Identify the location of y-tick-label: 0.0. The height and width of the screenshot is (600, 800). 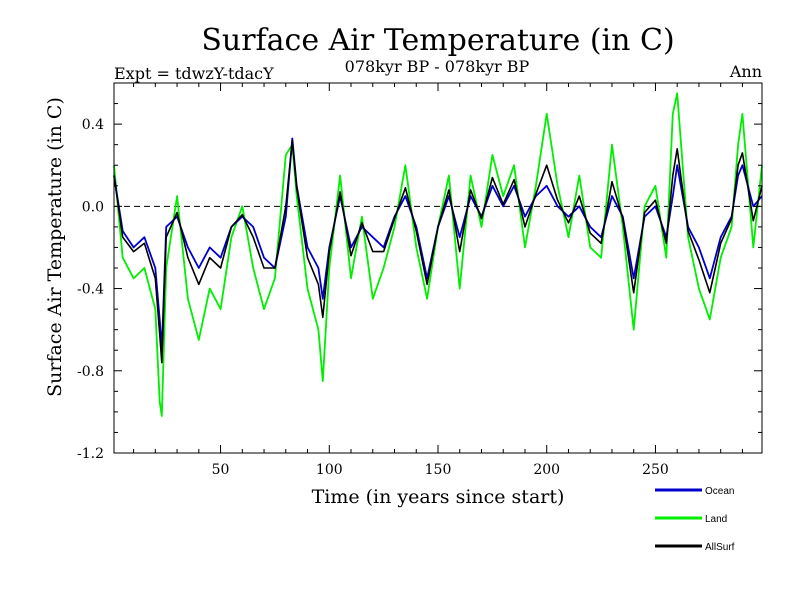
(93, 207).